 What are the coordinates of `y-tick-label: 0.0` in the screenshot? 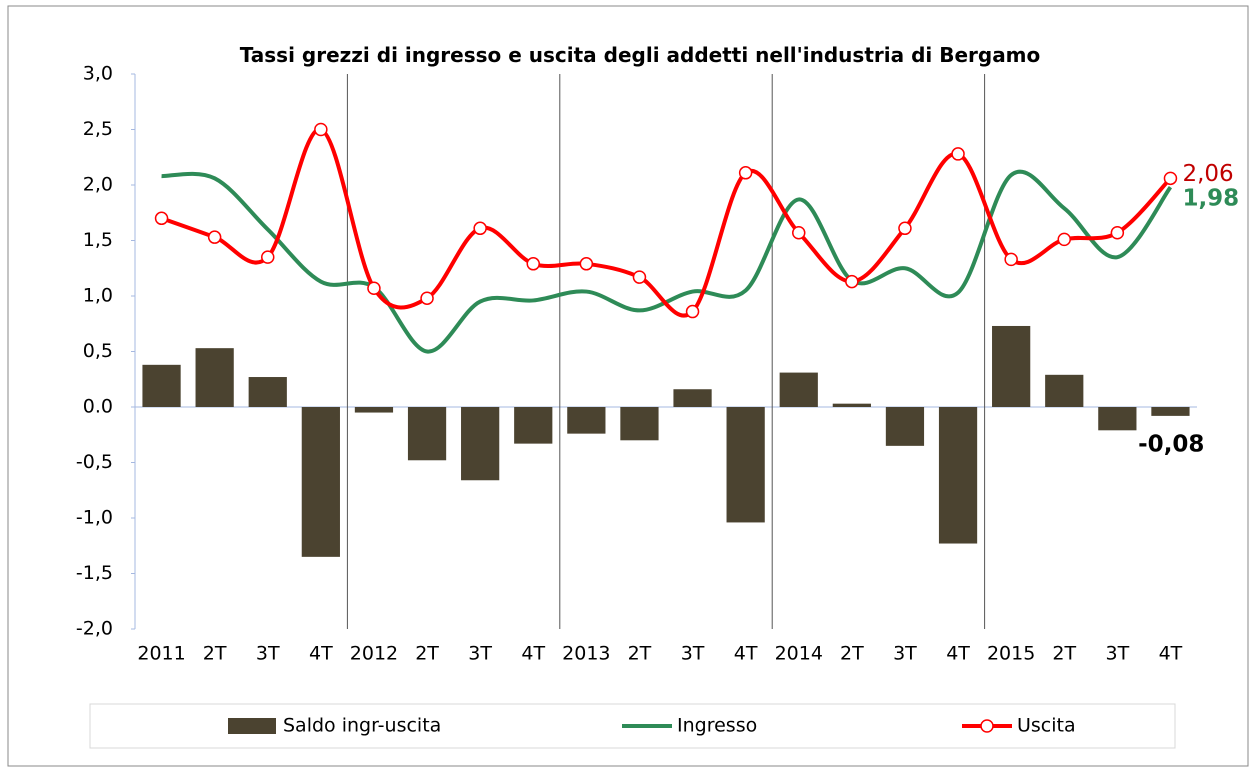 It's located at (98, 407).